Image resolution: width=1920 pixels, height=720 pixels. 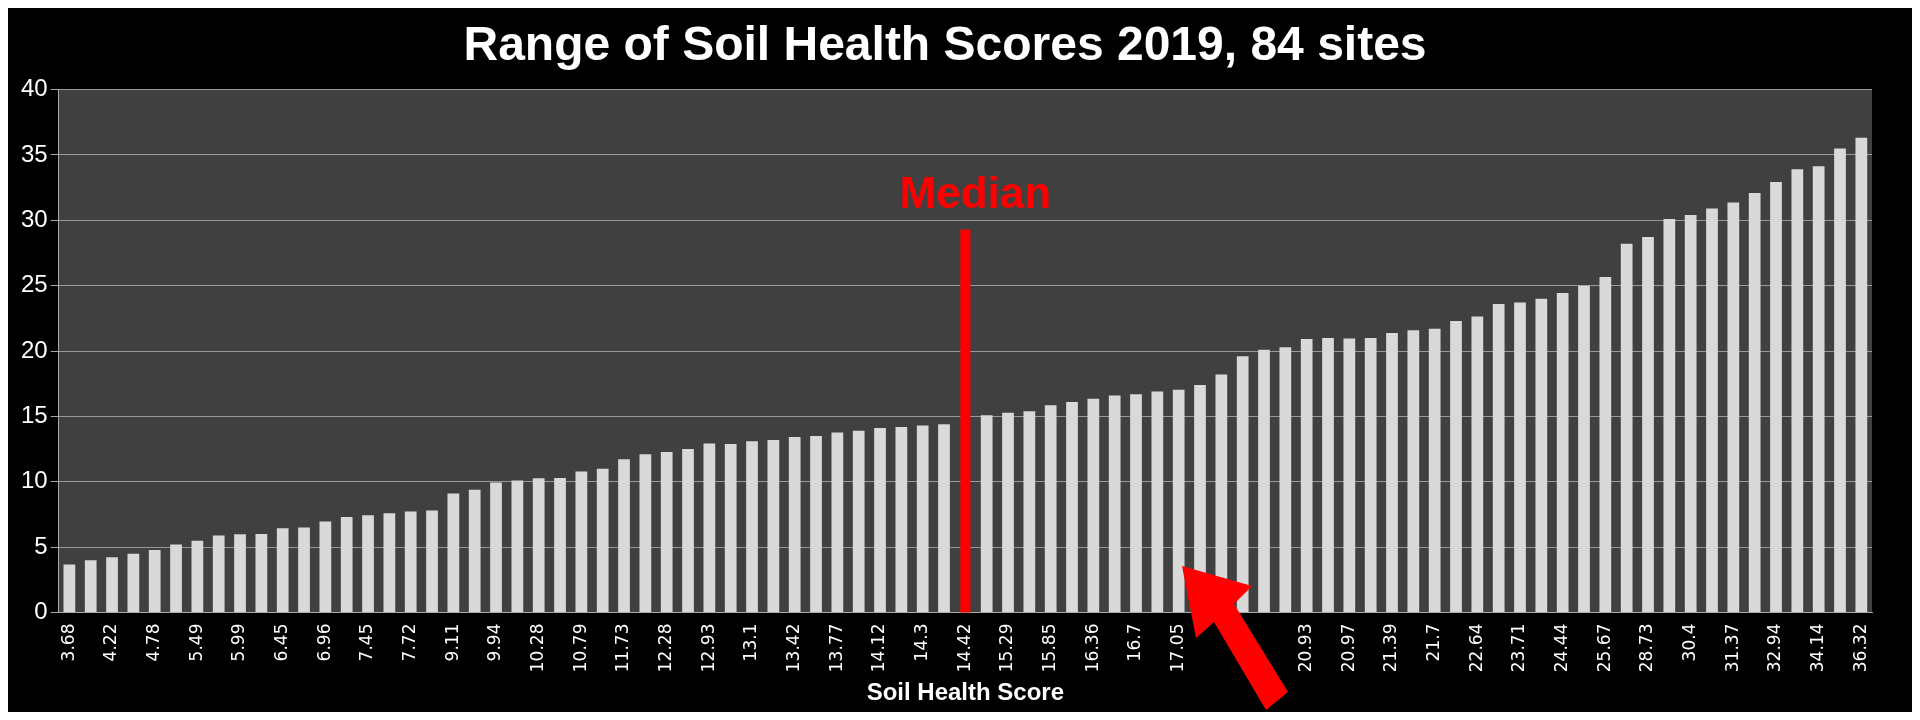 What do you see at coordinates (1774, 648) in the screenshot?
I see `x-tick-label: 32.94` at bounding box center [1774, 648].